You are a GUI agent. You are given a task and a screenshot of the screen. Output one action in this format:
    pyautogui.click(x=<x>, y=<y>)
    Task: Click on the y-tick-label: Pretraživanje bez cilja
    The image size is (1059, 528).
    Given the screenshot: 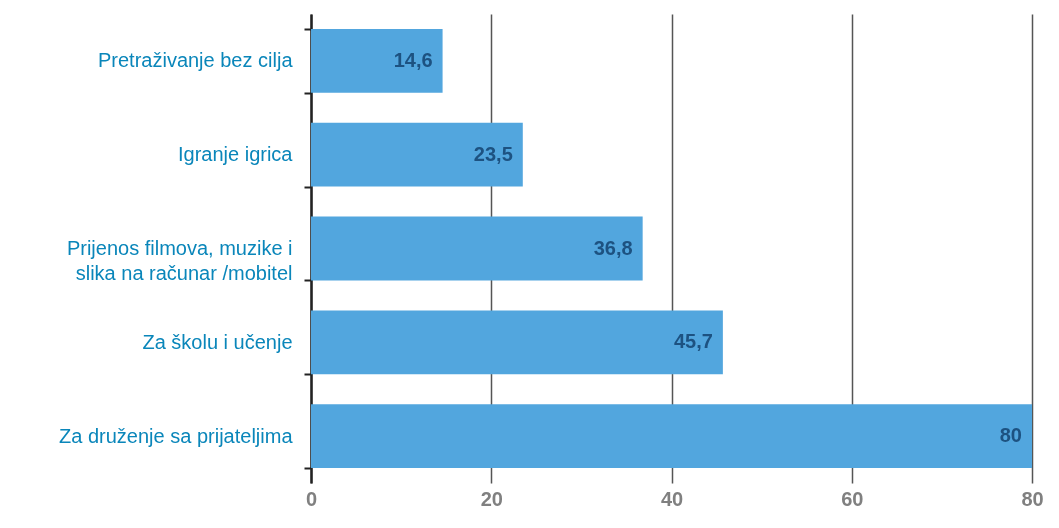 What is the action you would take?
    pyautogui.click(x=195, y=60)
    